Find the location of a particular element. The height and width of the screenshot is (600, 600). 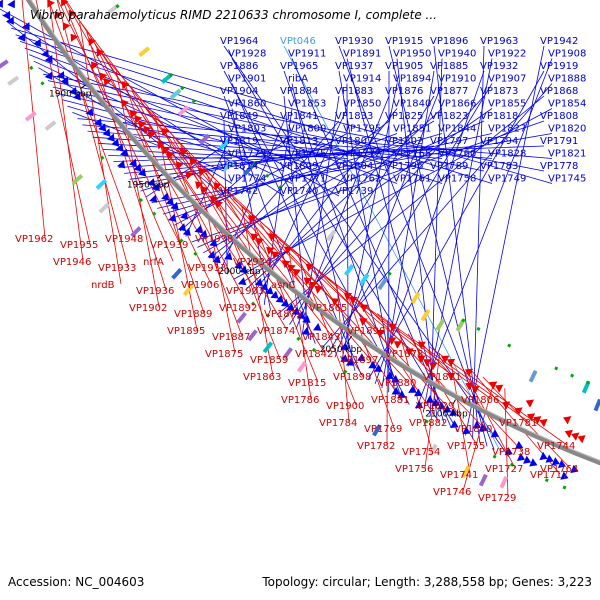

gene-label-plus: VP1818 is located at coordinates (499, 116).